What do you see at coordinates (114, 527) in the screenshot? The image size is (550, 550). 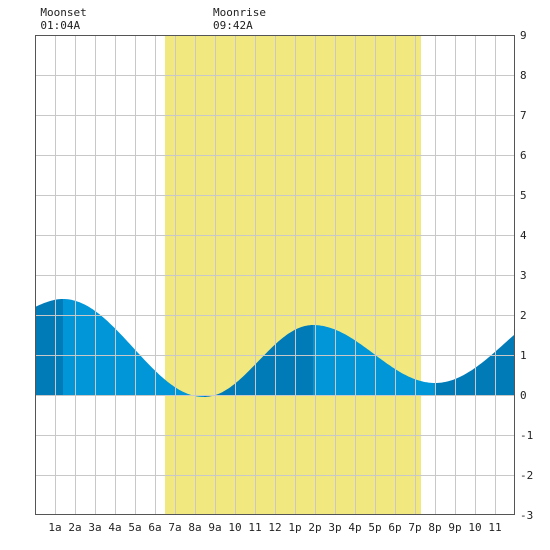 I see `x-tick-label: 4a` at bounding box center [114, 527].